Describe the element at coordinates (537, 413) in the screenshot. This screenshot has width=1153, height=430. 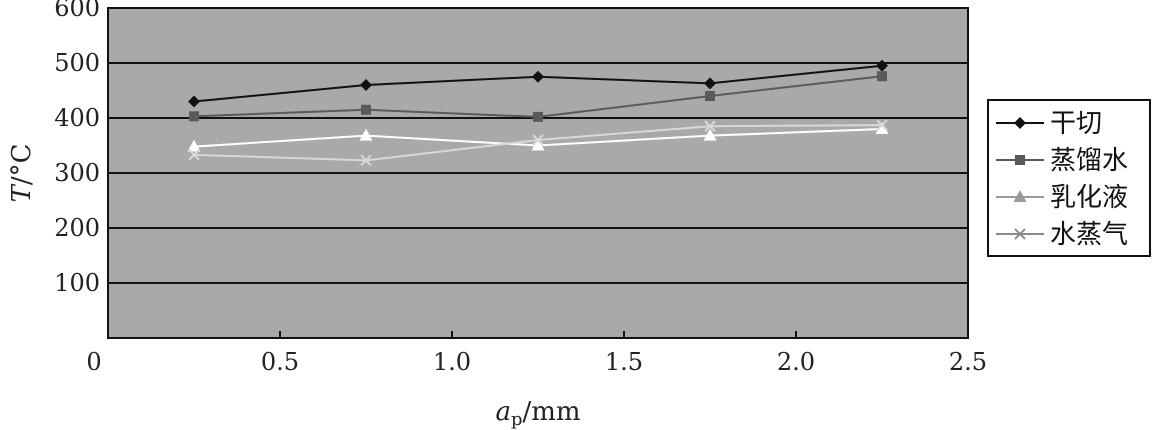
I see `x-axis-label: ap/mm` at that location.